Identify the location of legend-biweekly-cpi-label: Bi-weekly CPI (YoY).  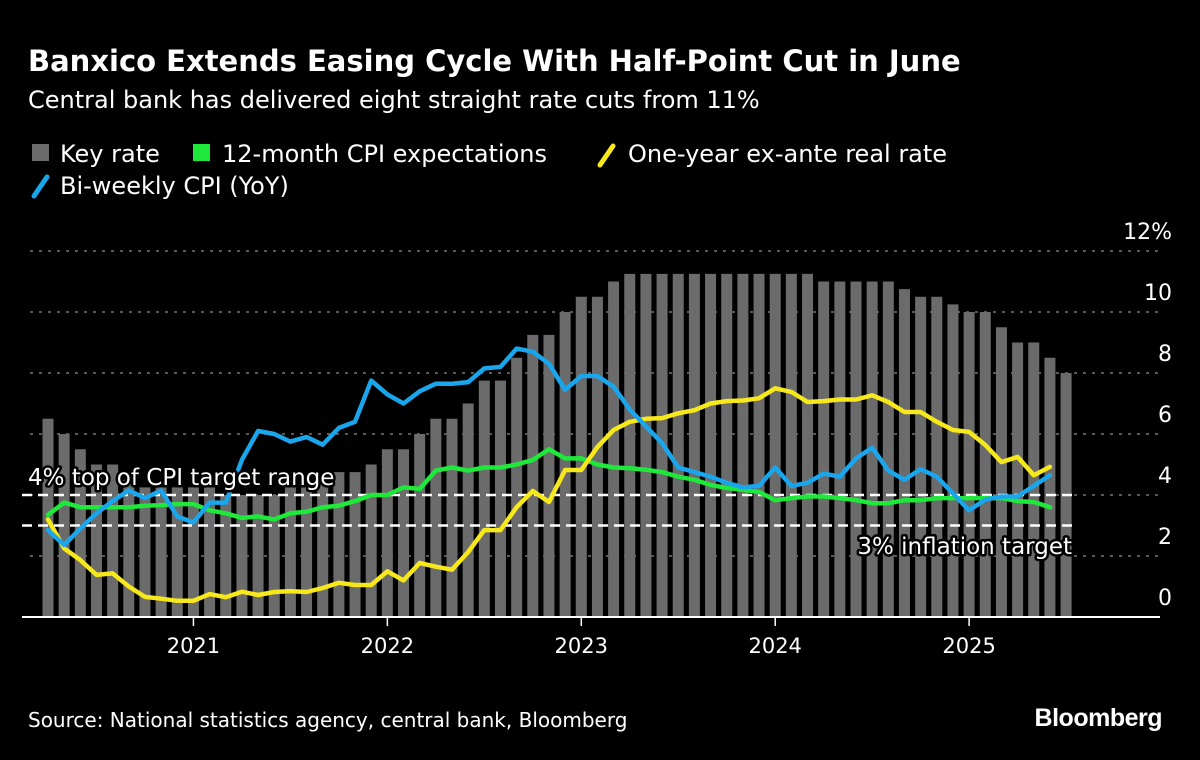
(174, 186).